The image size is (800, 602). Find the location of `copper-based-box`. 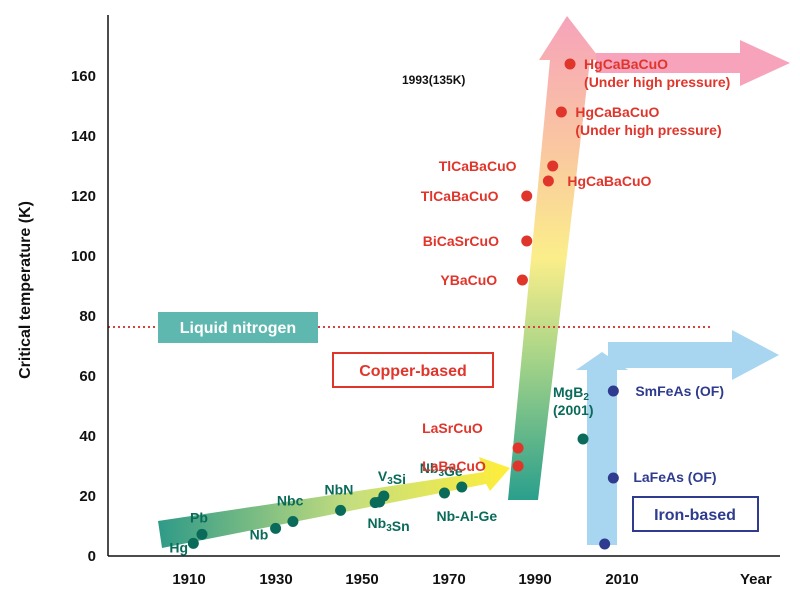

copper-based-box is located at coordinates (413, 370).